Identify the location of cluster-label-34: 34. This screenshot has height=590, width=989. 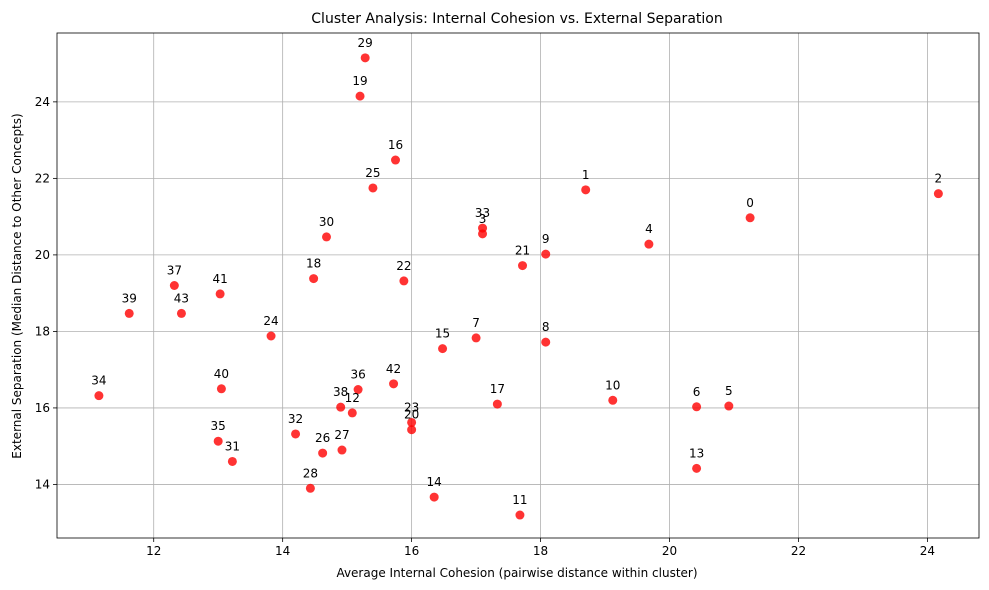
(98, 381).